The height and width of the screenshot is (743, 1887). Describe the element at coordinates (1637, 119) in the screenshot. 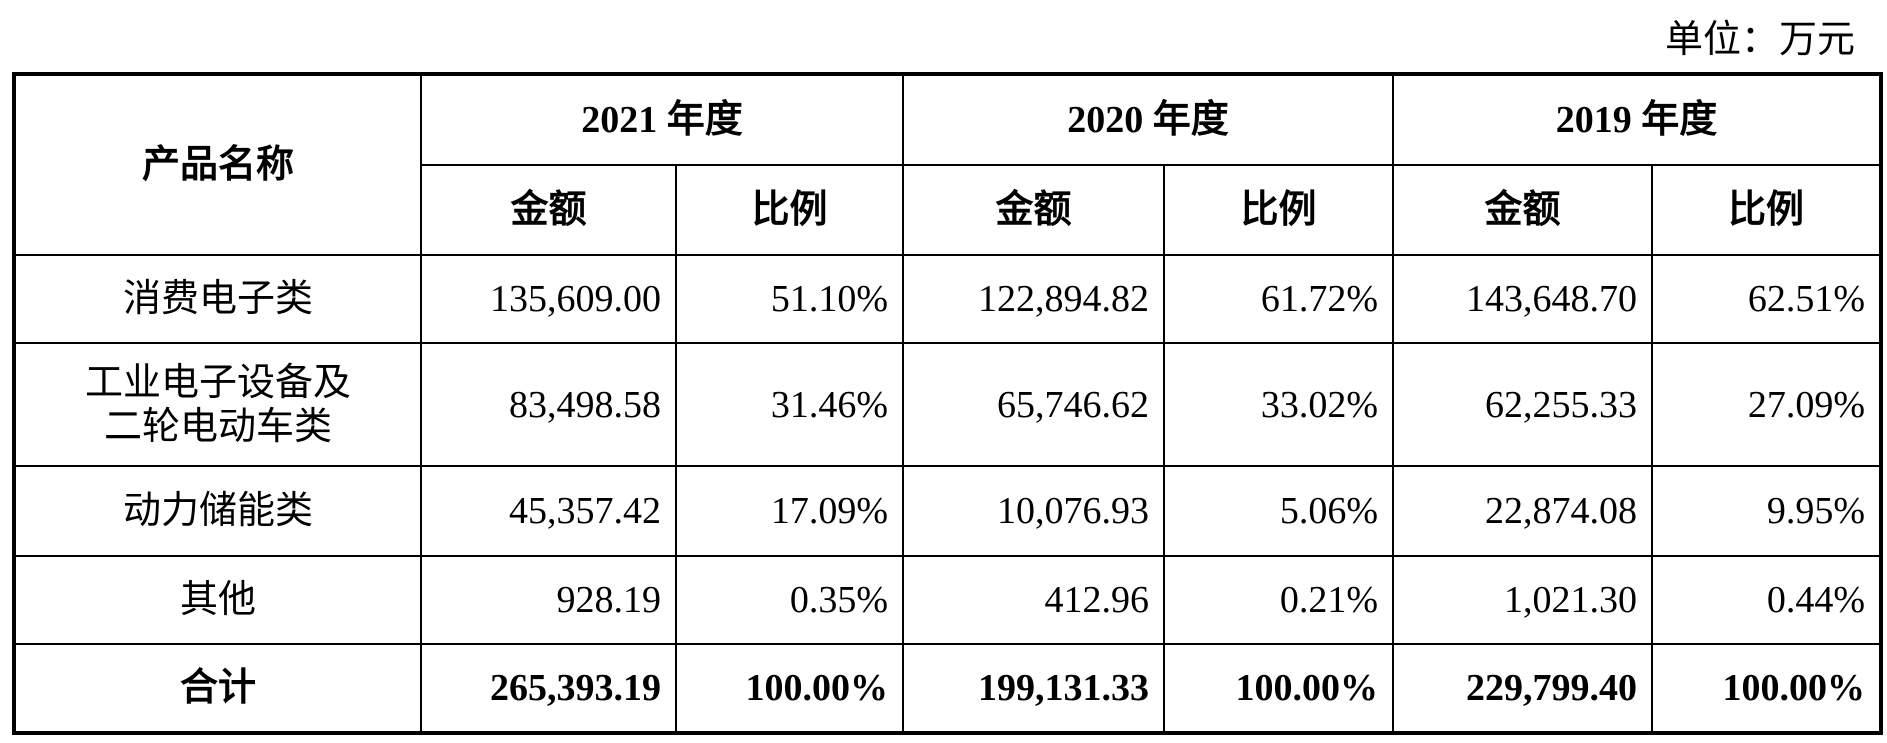

I see `year-header: 2019 年度` at that location.